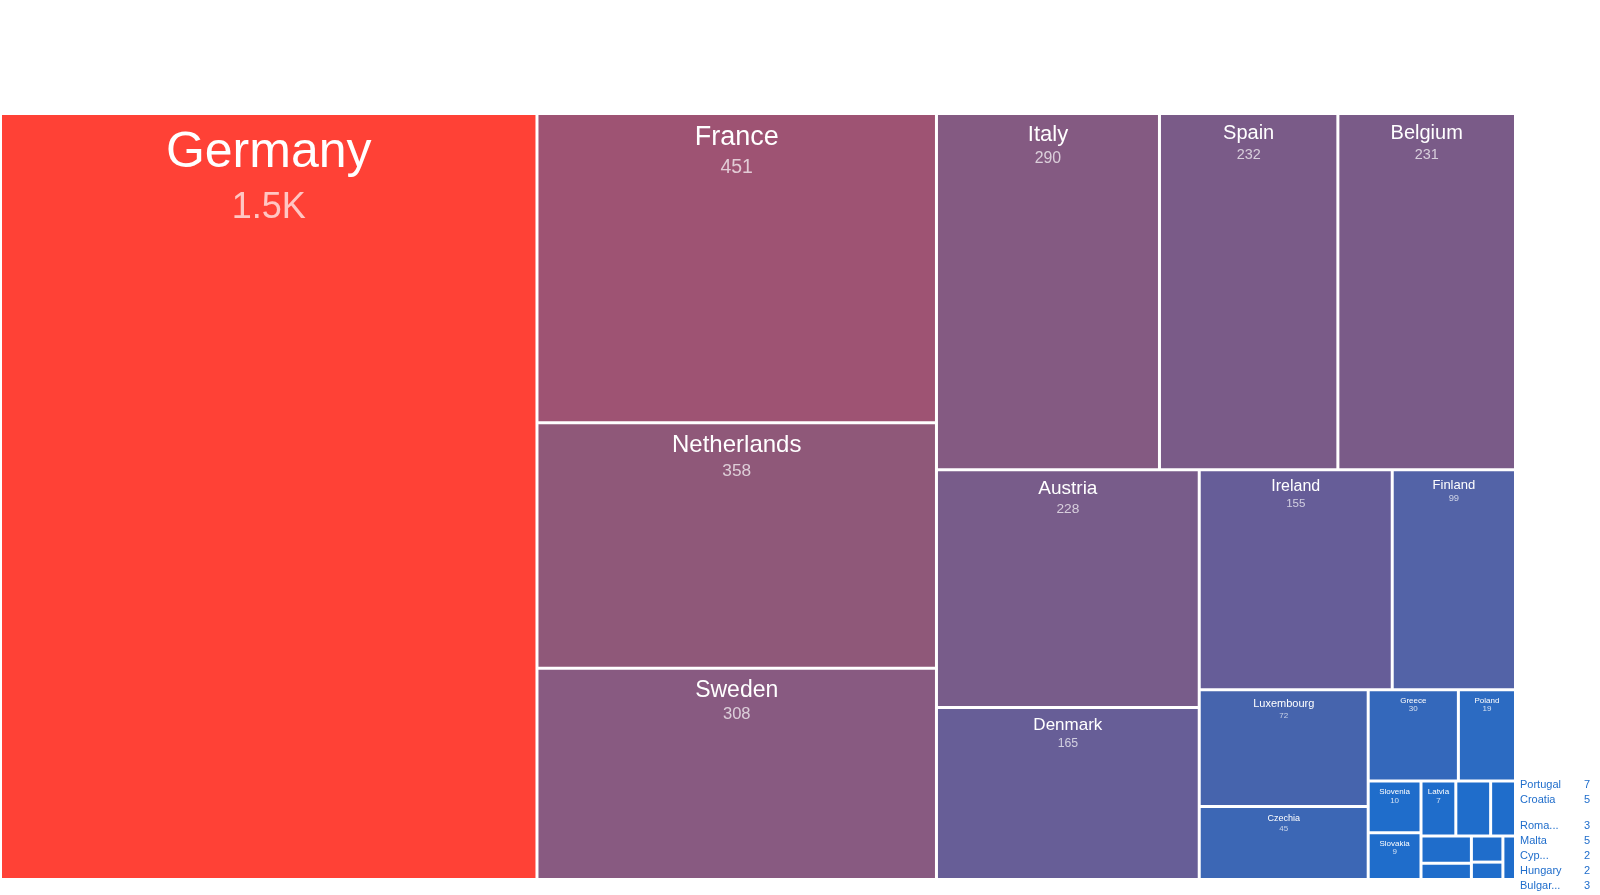 This screenshot has height=895, width=1600. What do you see at coordinates (737, 688) in the screenshot?
I see `category-label: Sweden` at bounding box center [737, 688].